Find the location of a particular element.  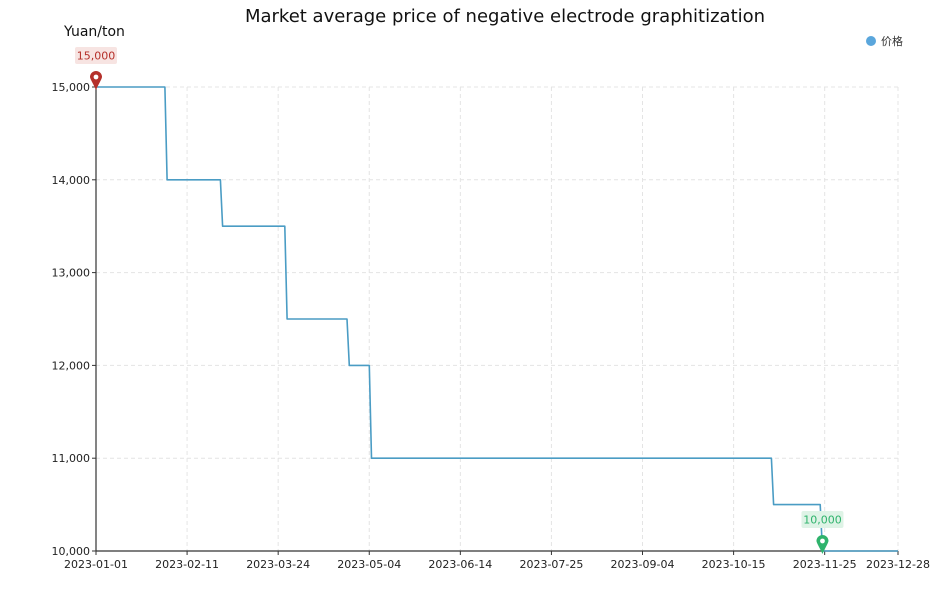

legend: 价格 is located at coordinates (884, 41).